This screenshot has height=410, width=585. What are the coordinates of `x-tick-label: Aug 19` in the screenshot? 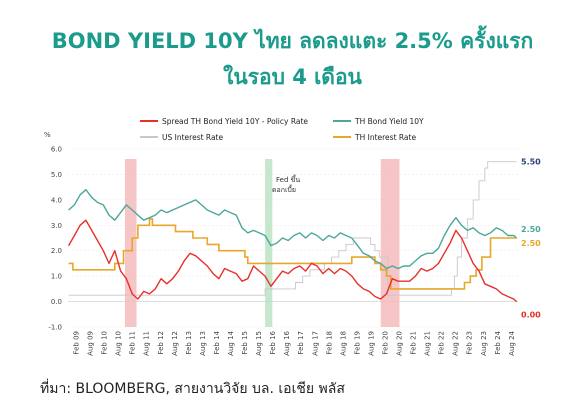 It's located at (371, 343).